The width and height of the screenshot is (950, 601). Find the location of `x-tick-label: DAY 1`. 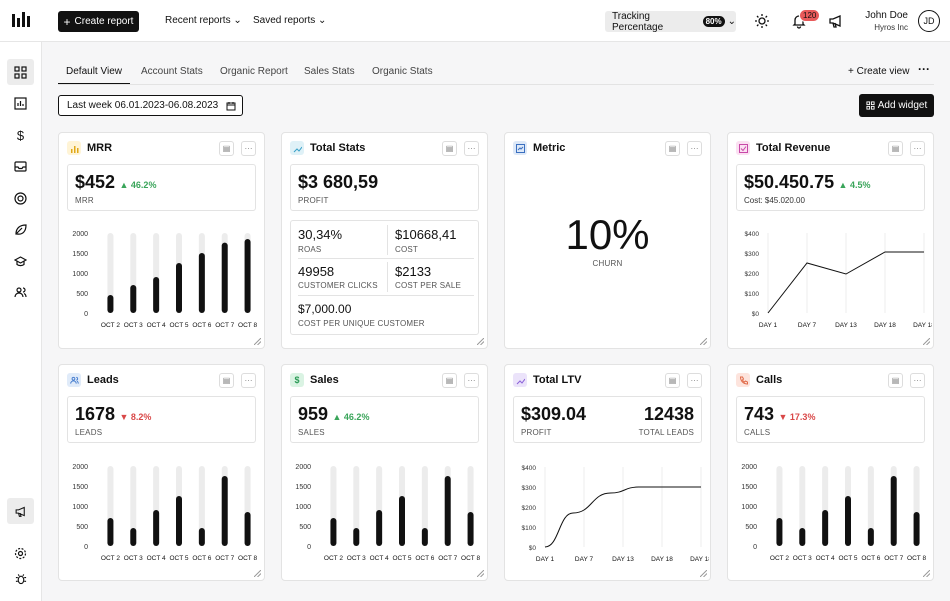

x-tick-label: DAY 1 is located at coordinates (768, 325).